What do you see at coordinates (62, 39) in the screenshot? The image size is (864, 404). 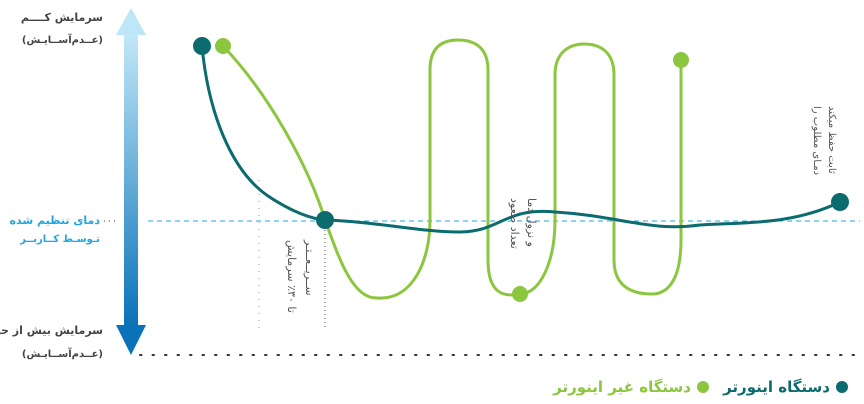 I see `low-cooling-sub: (عــدم‌آســایـش)` at bounding box center [62, 39].